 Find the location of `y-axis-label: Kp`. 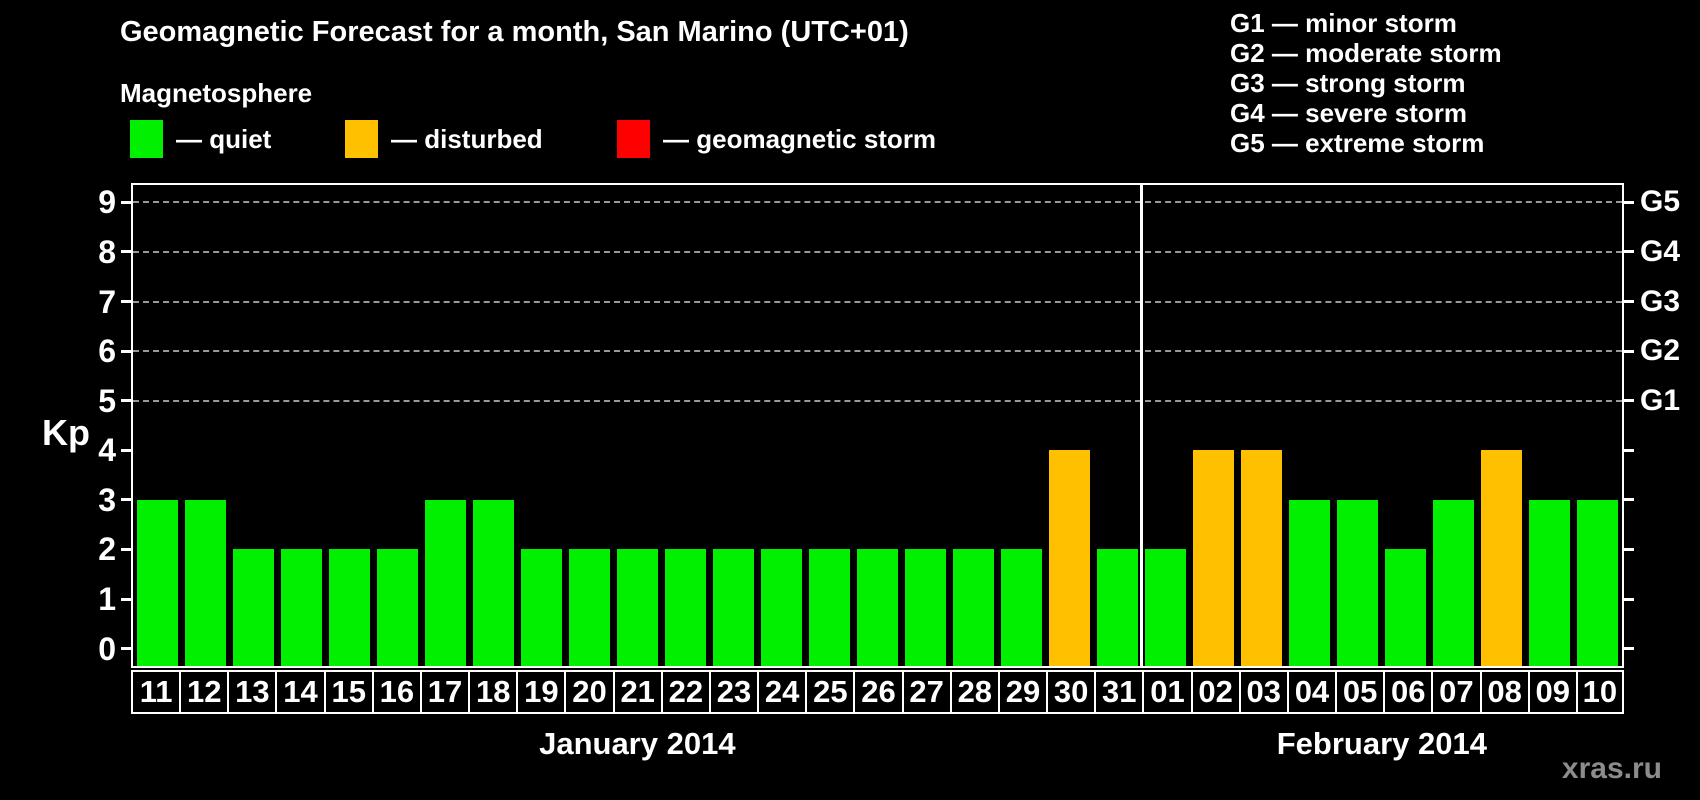

y-axis-label: Kp is located at coordinates (66, 432).